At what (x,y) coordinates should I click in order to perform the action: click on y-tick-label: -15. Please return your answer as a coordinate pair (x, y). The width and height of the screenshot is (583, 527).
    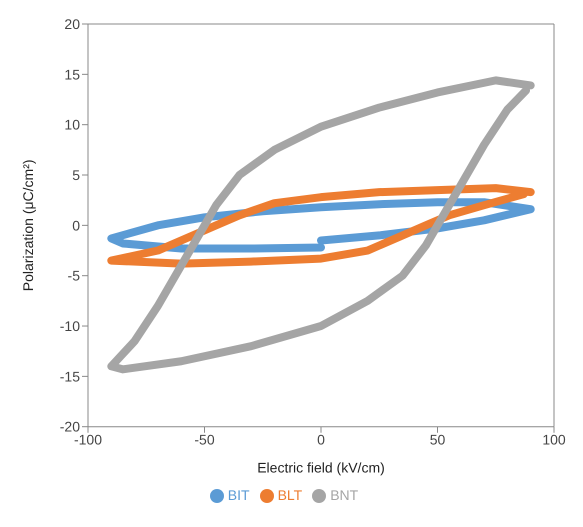
    Looking at the image, I should click on (70, 376).